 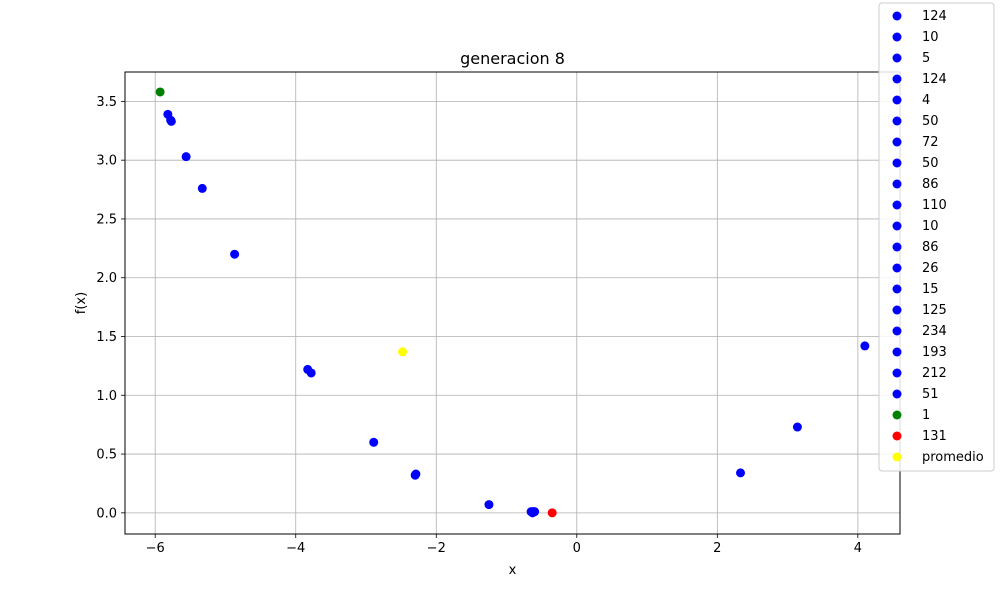 I want to click on x-axis-label: x, so click(x=513, y=570).